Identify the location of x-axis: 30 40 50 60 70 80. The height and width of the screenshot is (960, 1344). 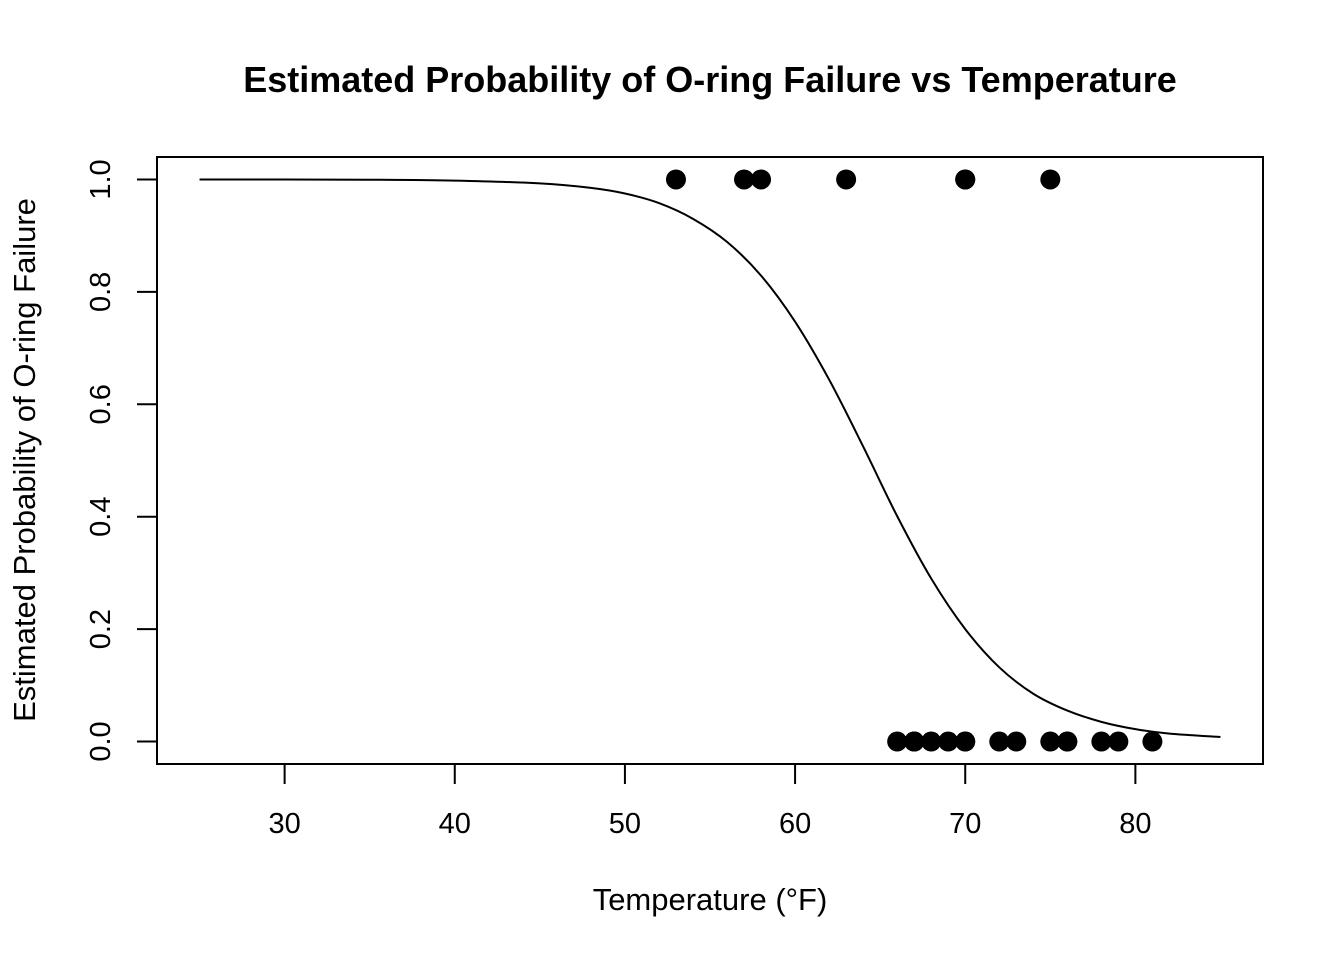
(710, 802).